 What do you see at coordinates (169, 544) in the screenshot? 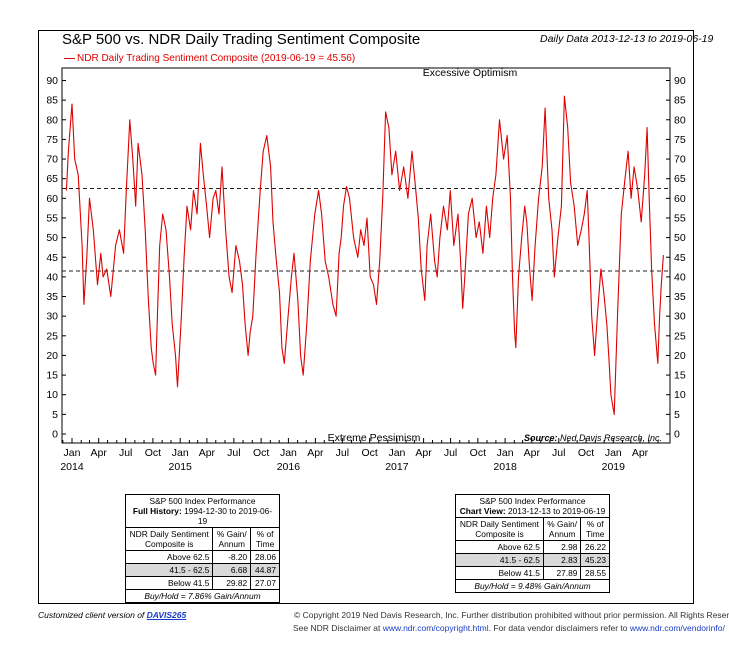
I see `col-header-sentiment-2: Composite is` at bounding box center [169, 544].